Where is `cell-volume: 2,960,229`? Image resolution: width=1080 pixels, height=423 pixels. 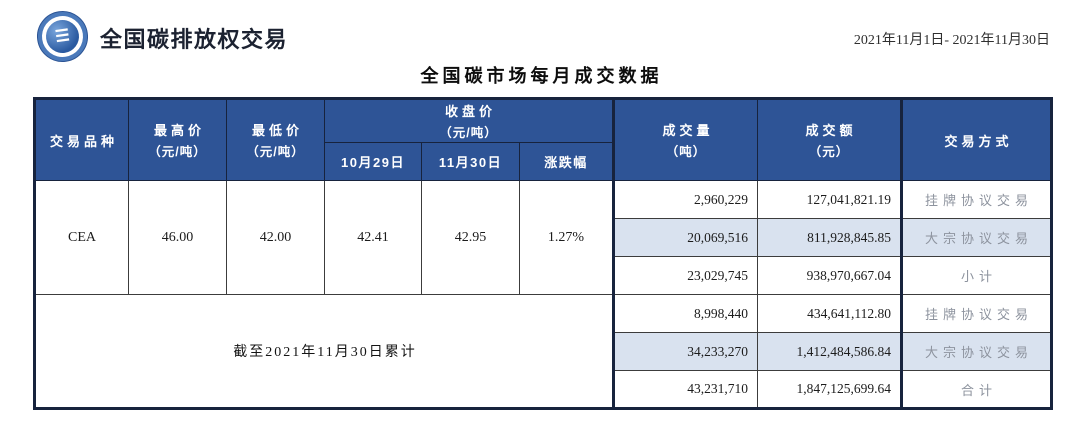 cell-volume: 2,960,229 is located at coordinates (685, 199).